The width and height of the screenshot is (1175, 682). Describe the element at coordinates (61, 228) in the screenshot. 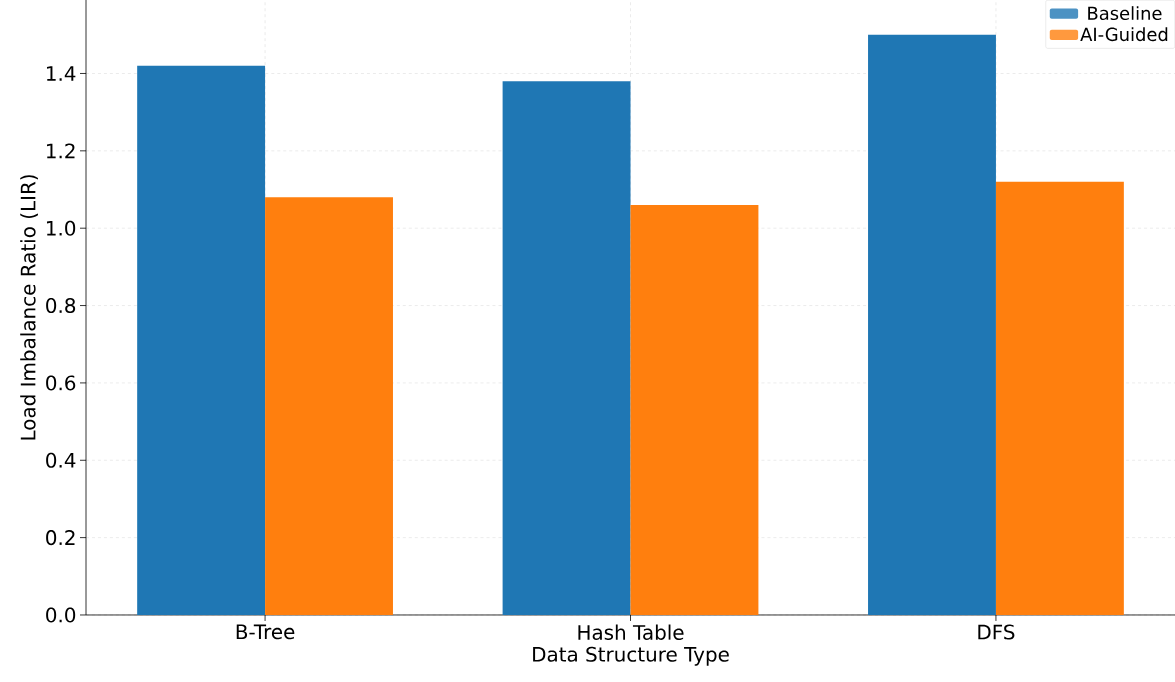

I see `y-tick-label: 1.0` at that location.